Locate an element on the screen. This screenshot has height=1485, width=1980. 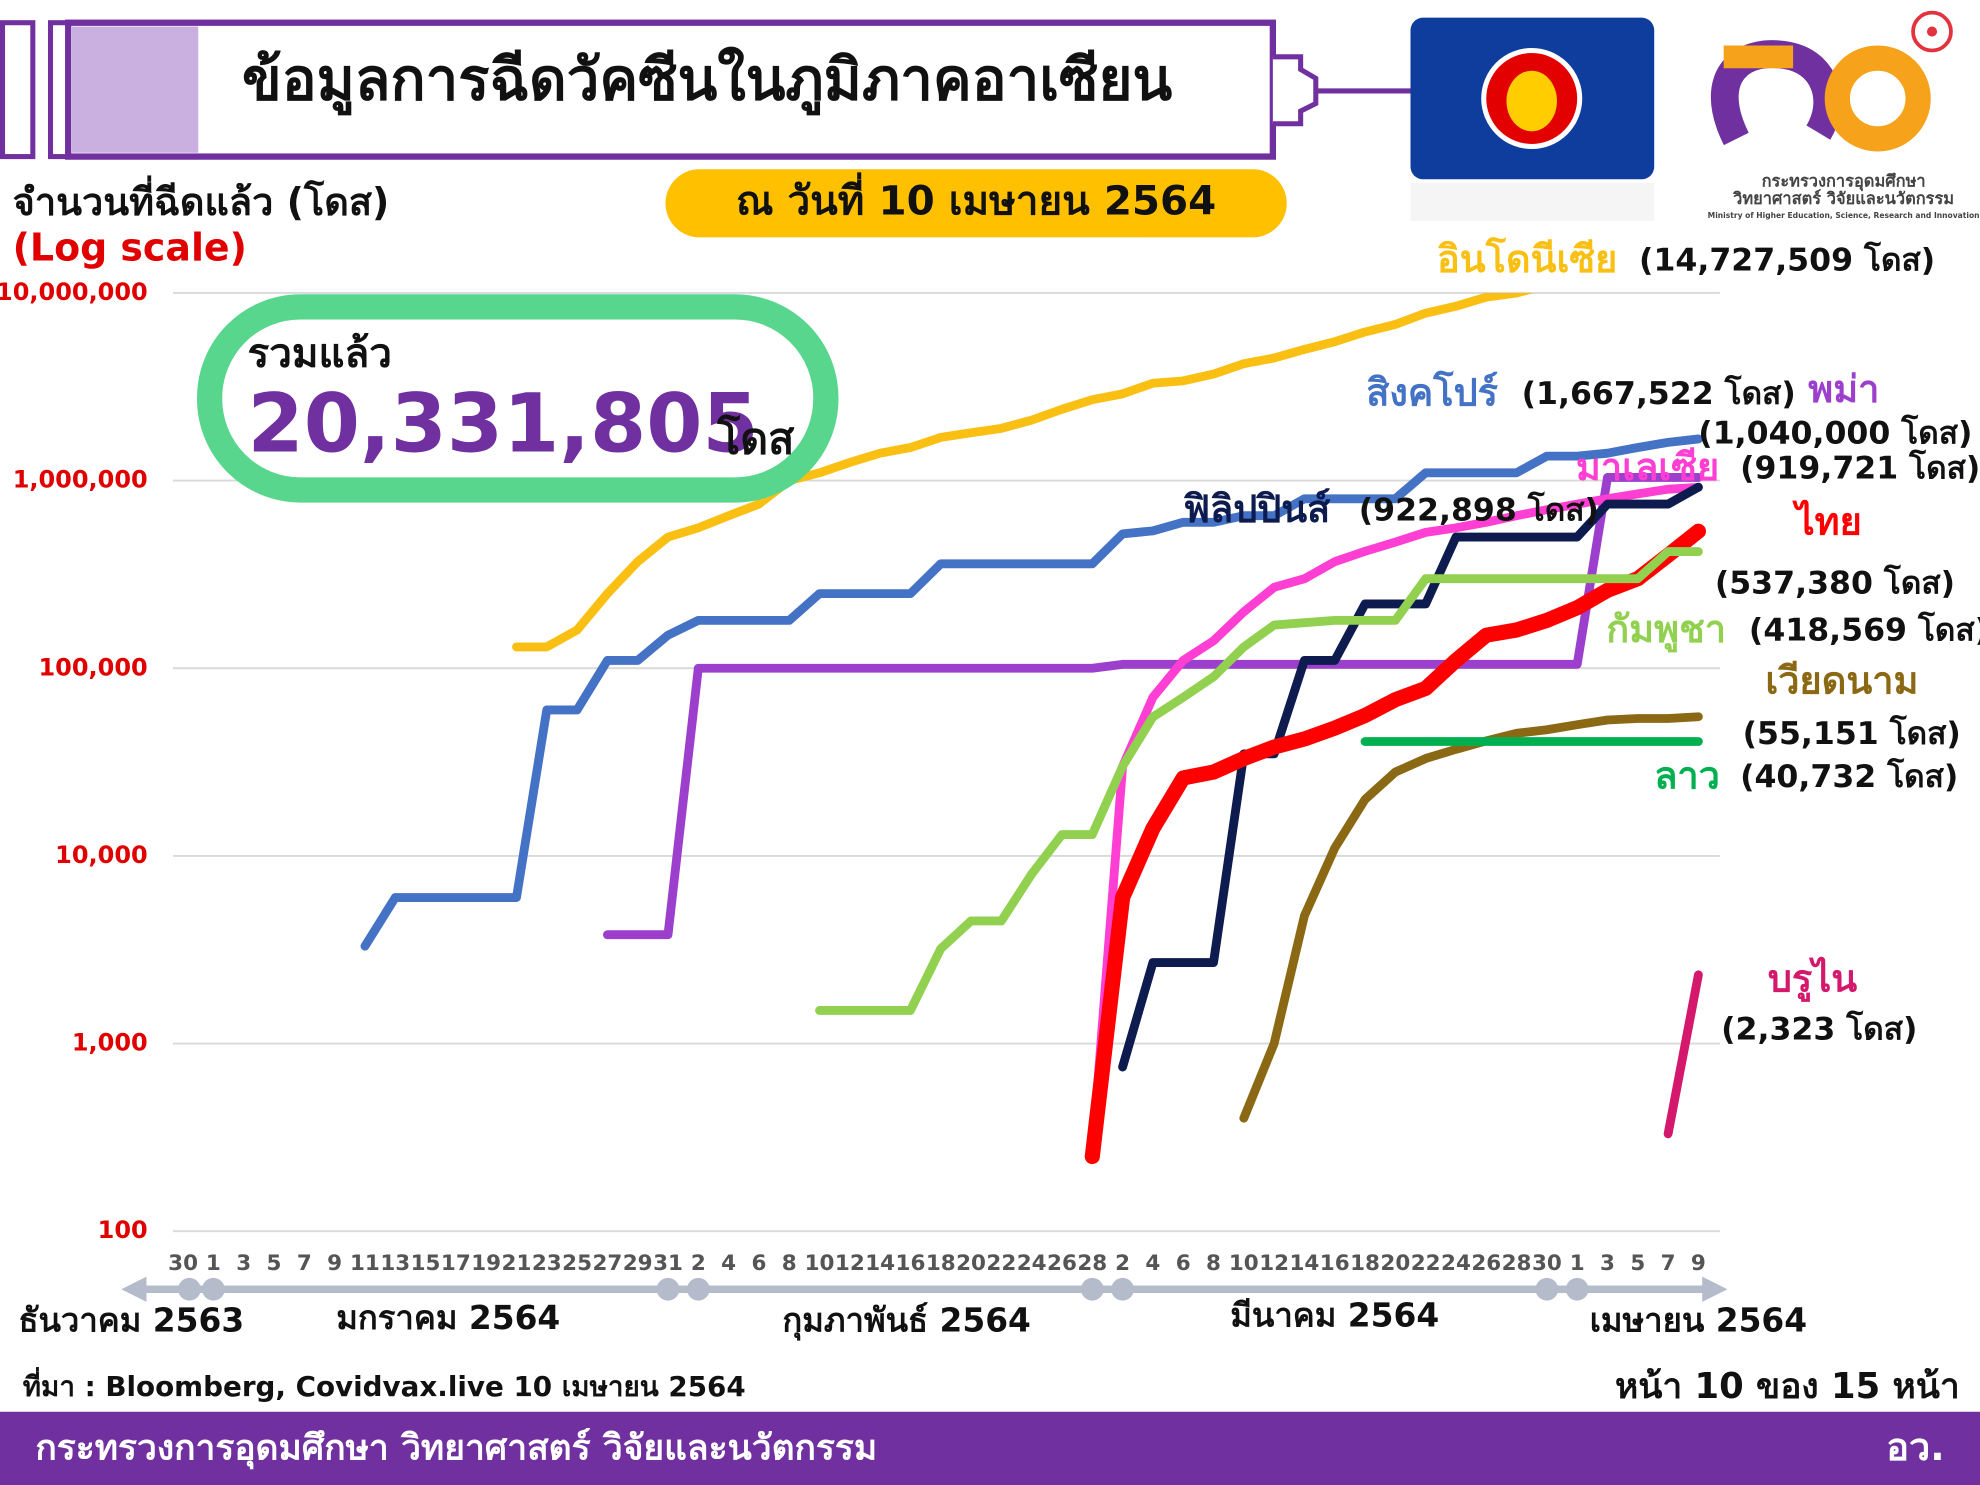
y-tick-label: 10,000 is located at coordinates (101, 855).